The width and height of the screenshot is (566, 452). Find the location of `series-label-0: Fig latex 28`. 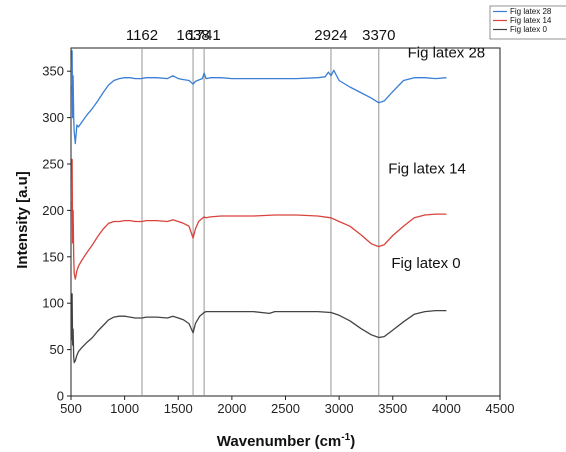

series-label-0: Fig latex 28 is located at coordinates (447, 52).